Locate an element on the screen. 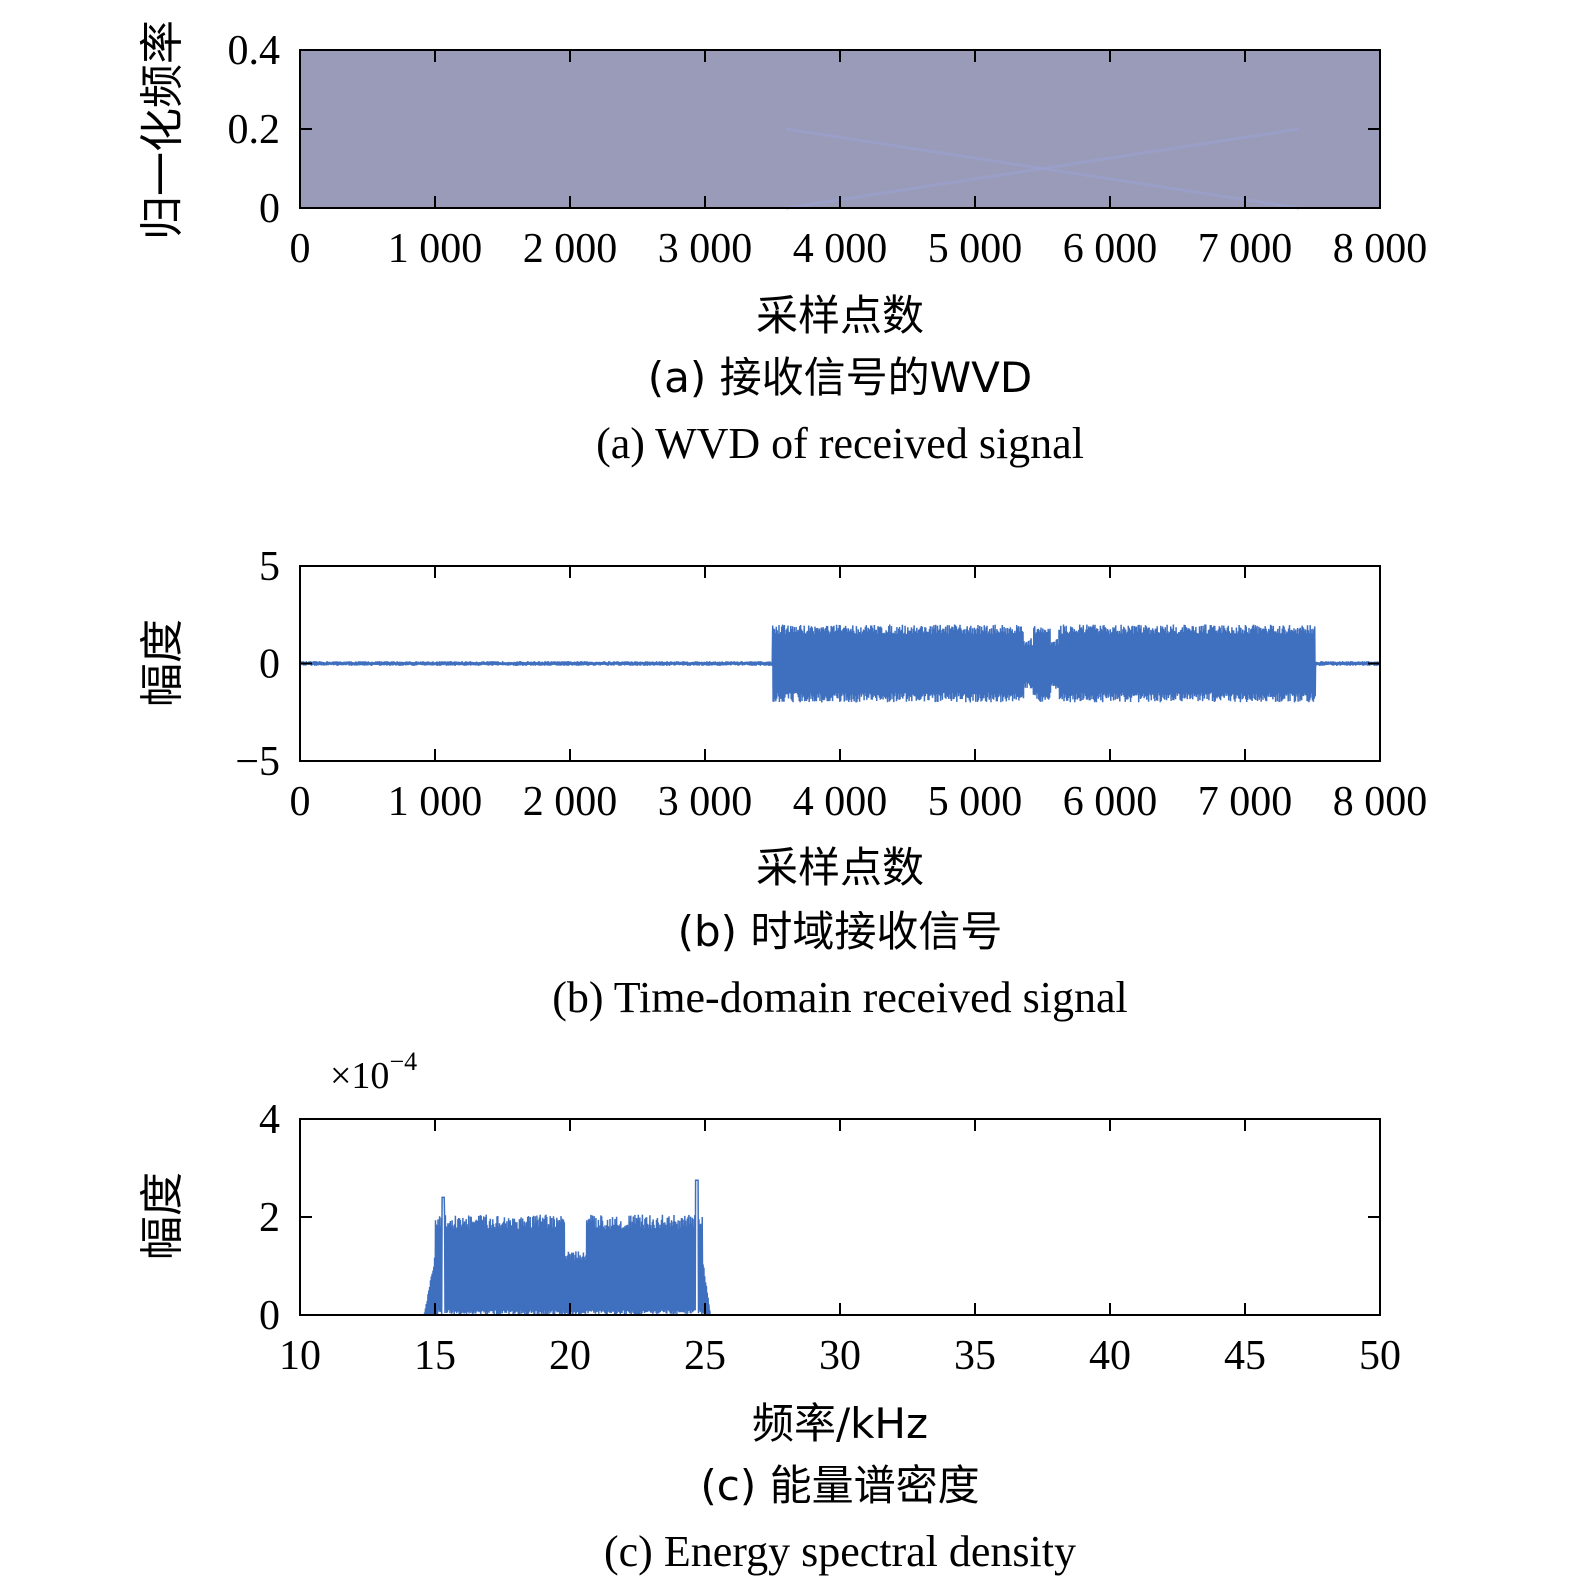  xtick-label: 10 is located at coordinates (300, 1356).